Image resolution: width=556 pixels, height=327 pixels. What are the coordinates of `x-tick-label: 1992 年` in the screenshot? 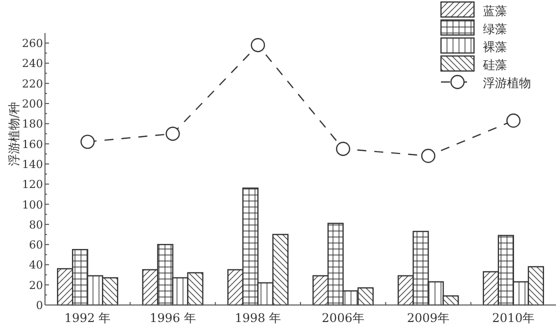 It's located at (87, 318).